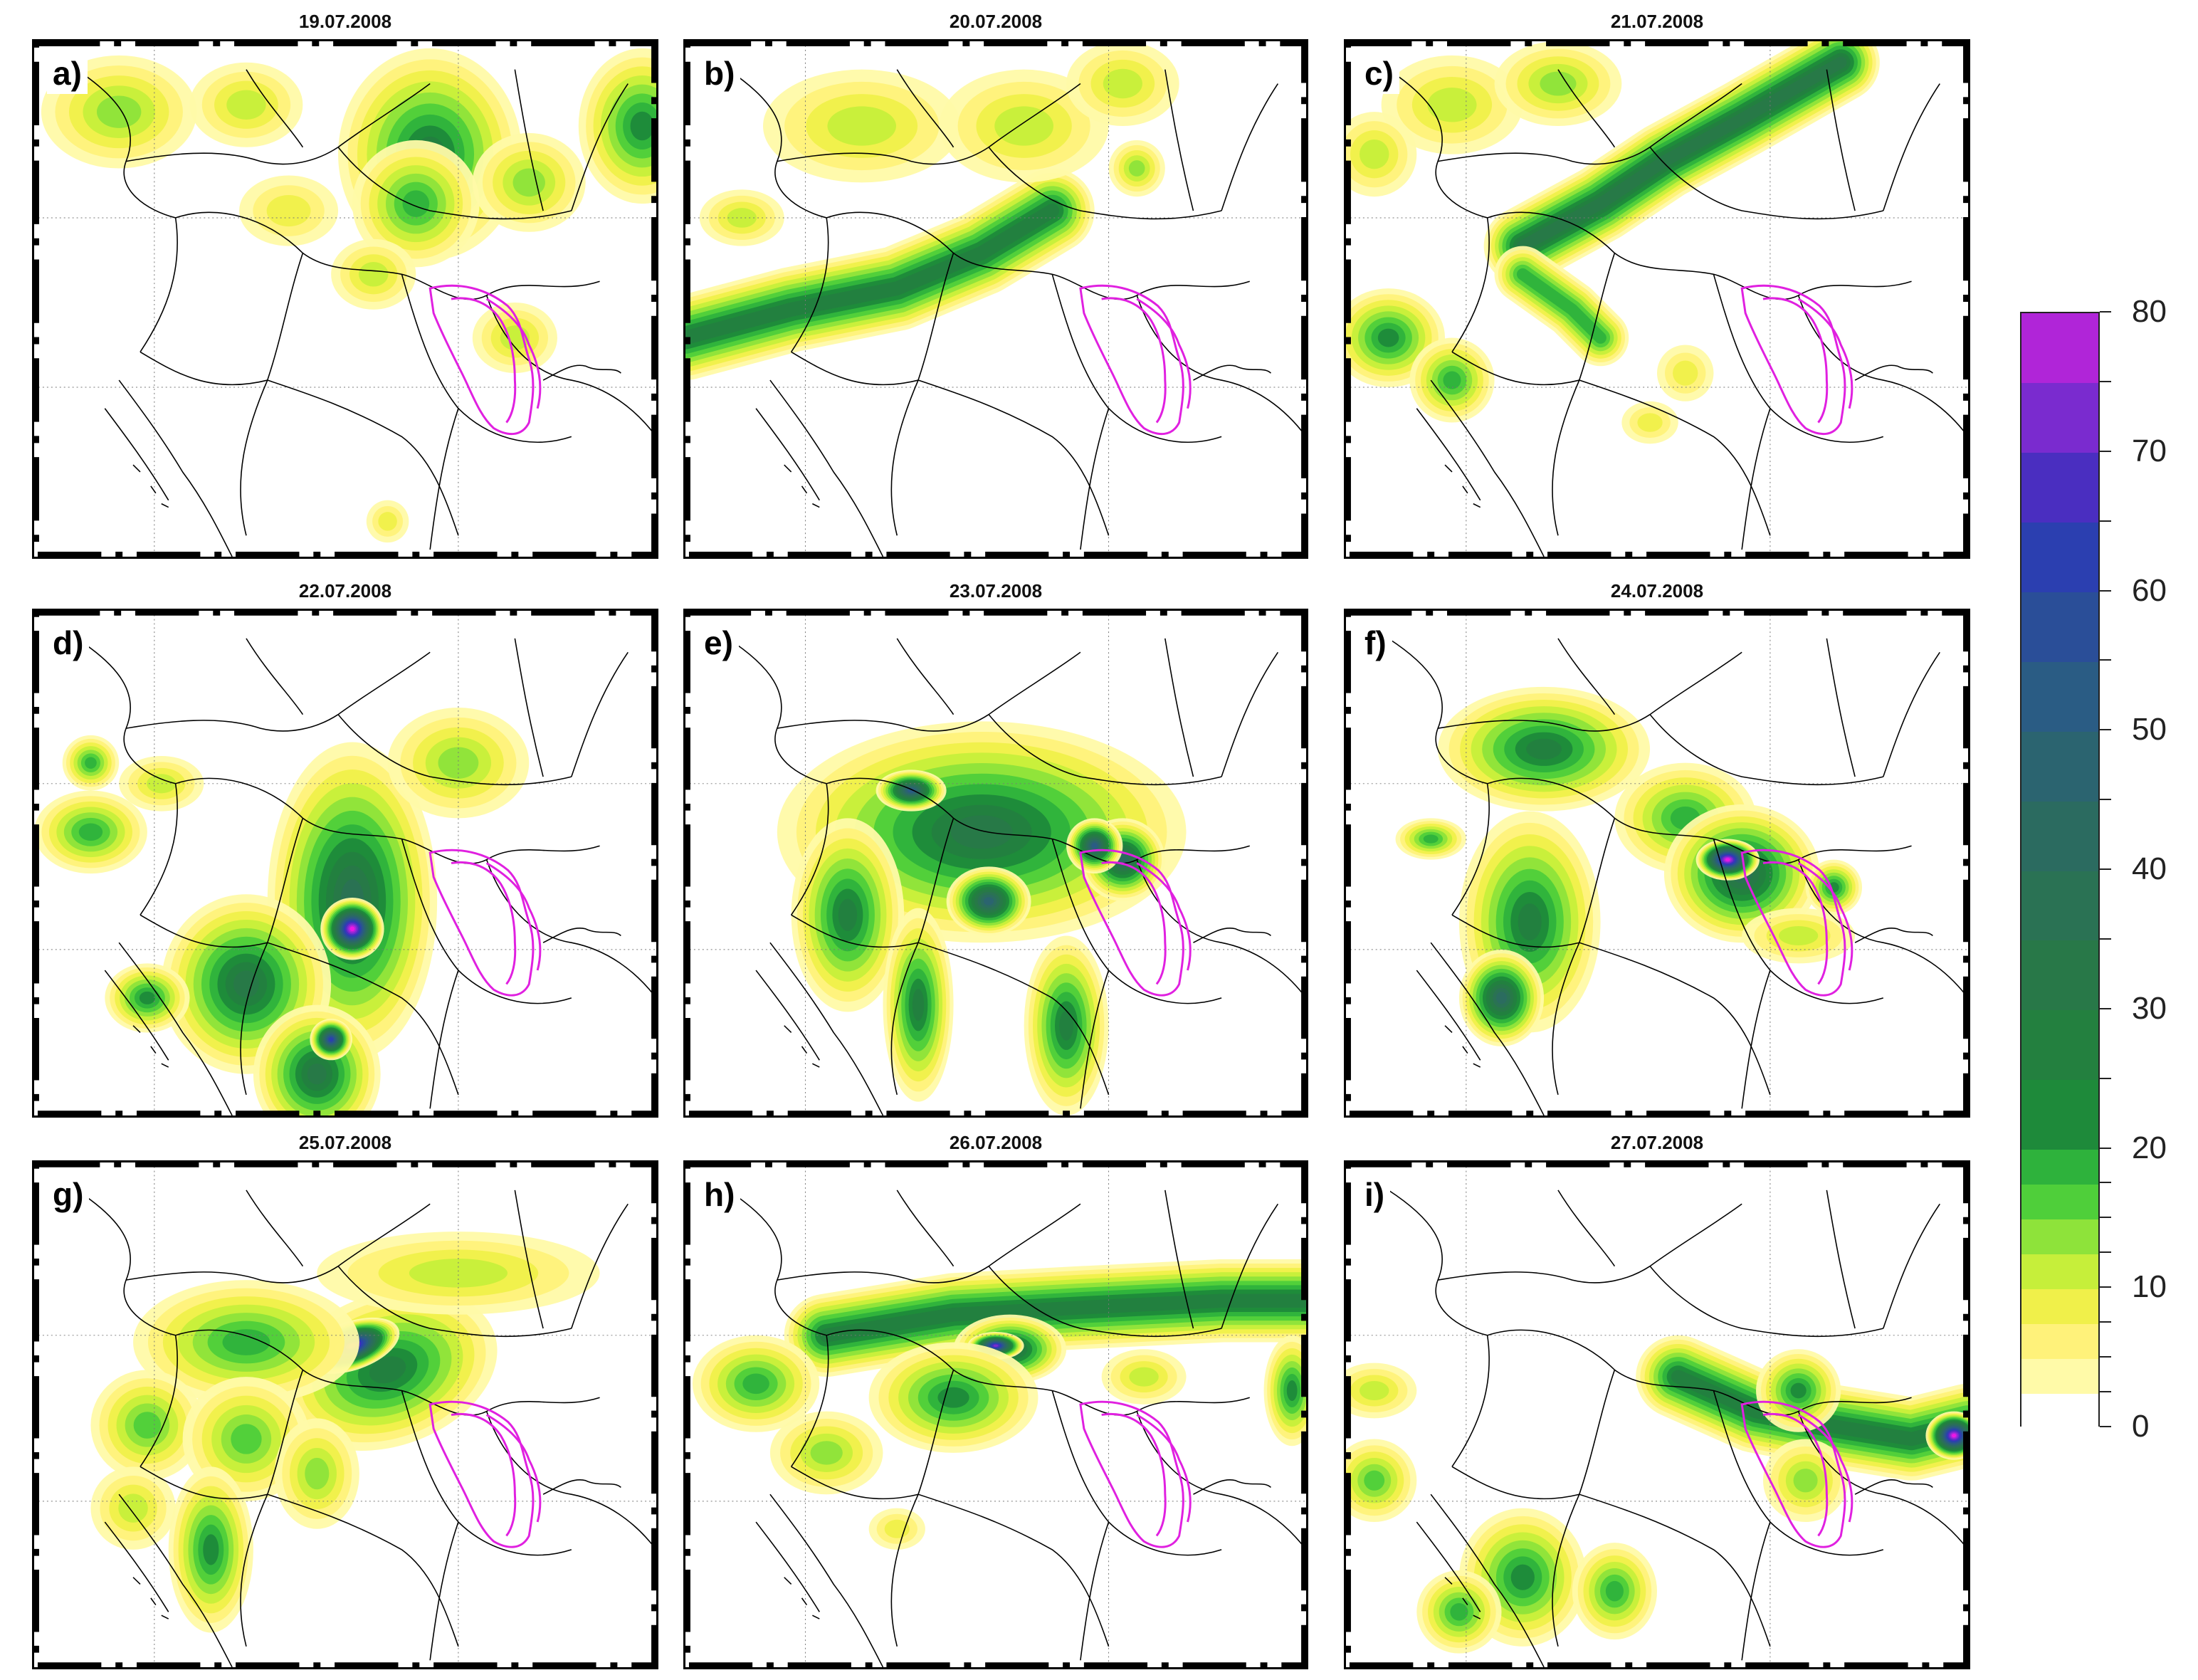 Image resolution: width=2198 pixels, height=1680 pixels. I want to click on map-panel-i: i), so click(1657, 1414).